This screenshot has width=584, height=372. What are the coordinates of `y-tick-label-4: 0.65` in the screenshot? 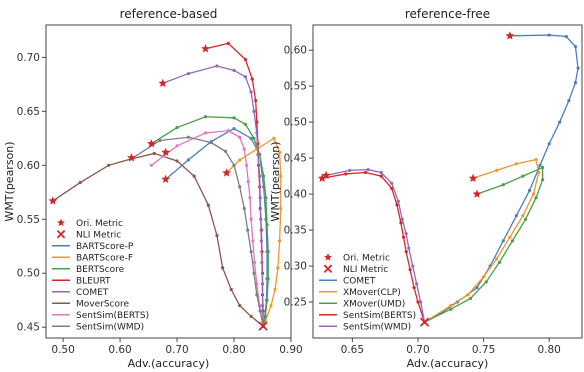 It's located at (28, 112).